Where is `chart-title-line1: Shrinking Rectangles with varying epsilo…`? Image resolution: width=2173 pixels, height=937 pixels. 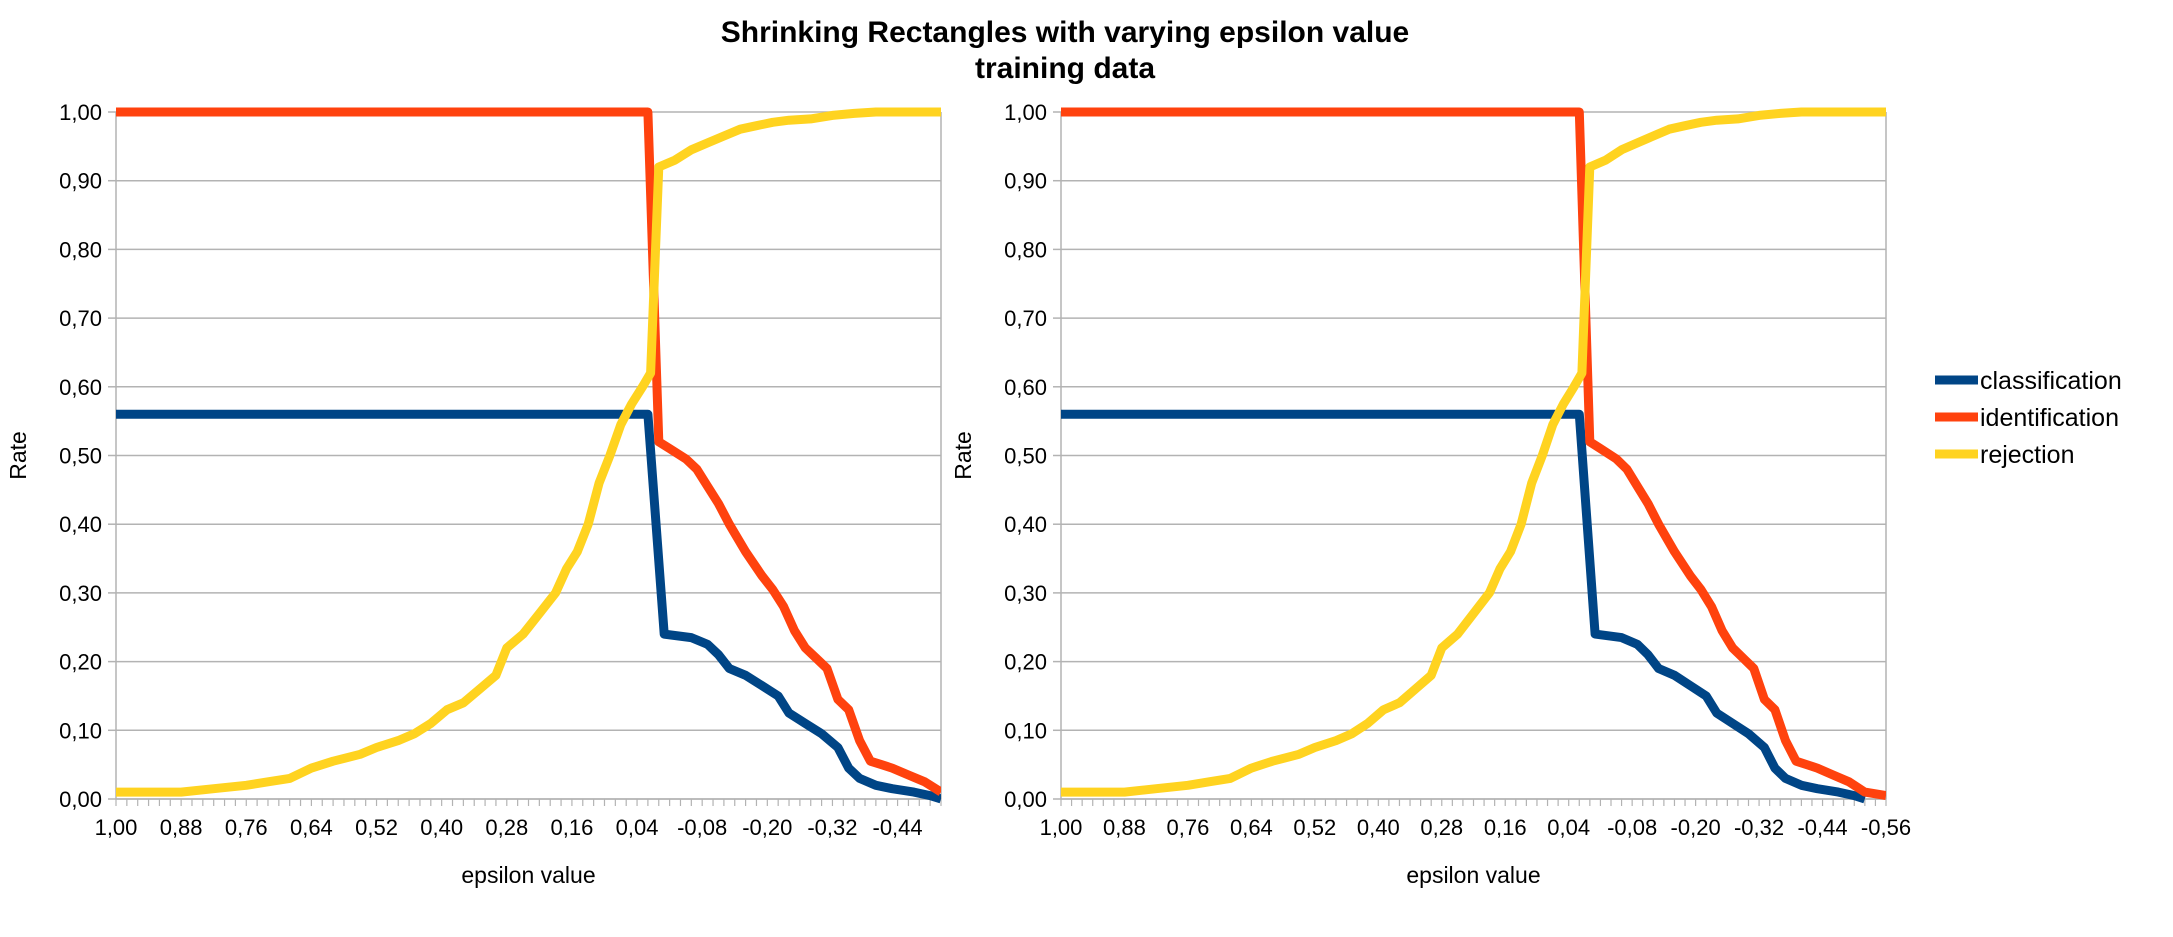
chart-title-line1: Shrinking Rectangles with varying epsilo… is located at coordinates (1065, 32).